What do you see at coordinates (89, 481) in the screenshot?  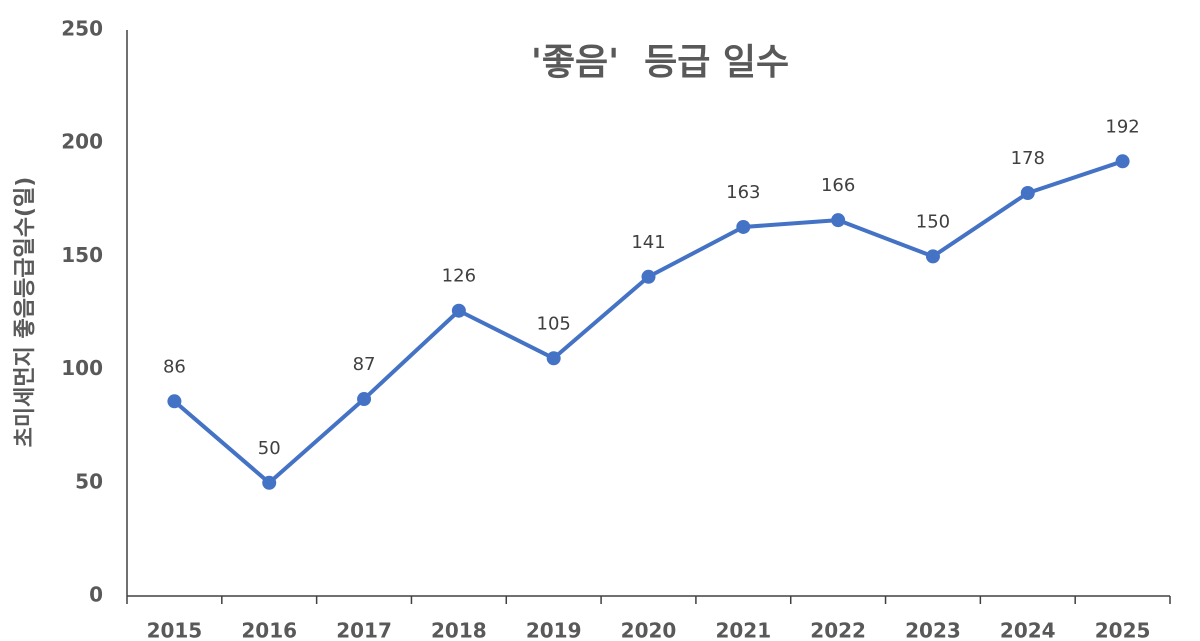 I see `y-tick-label: 50` at bounding box center [89, 481].